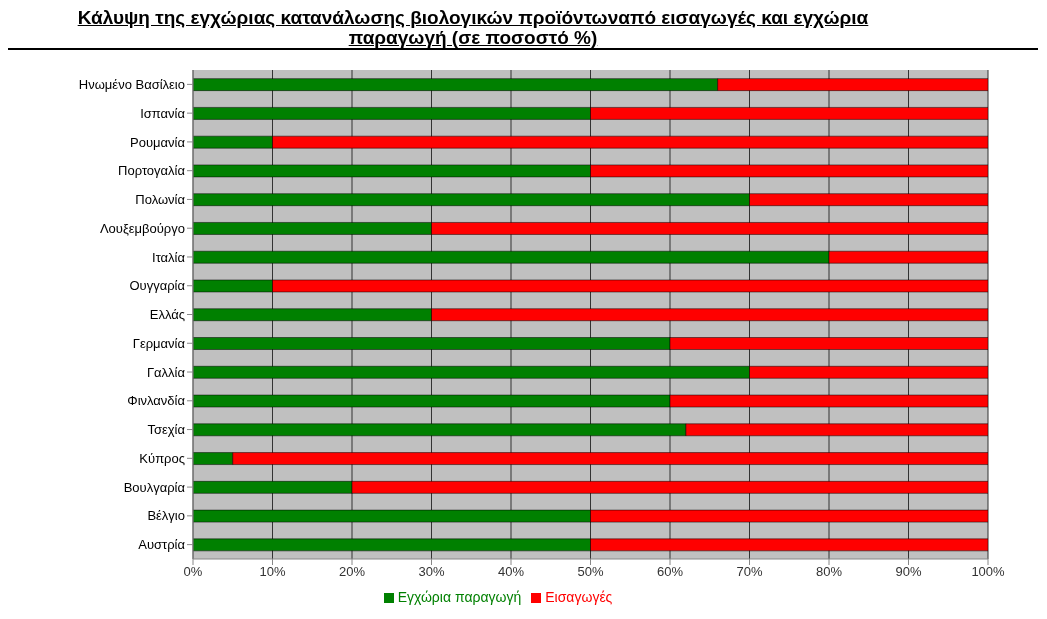 This screenshot has height=619, width=1047. Describe the element at coordinates (459, 597) in the screenshot. I see `legend-label: Εγχώρια παραγωγή` at that location.